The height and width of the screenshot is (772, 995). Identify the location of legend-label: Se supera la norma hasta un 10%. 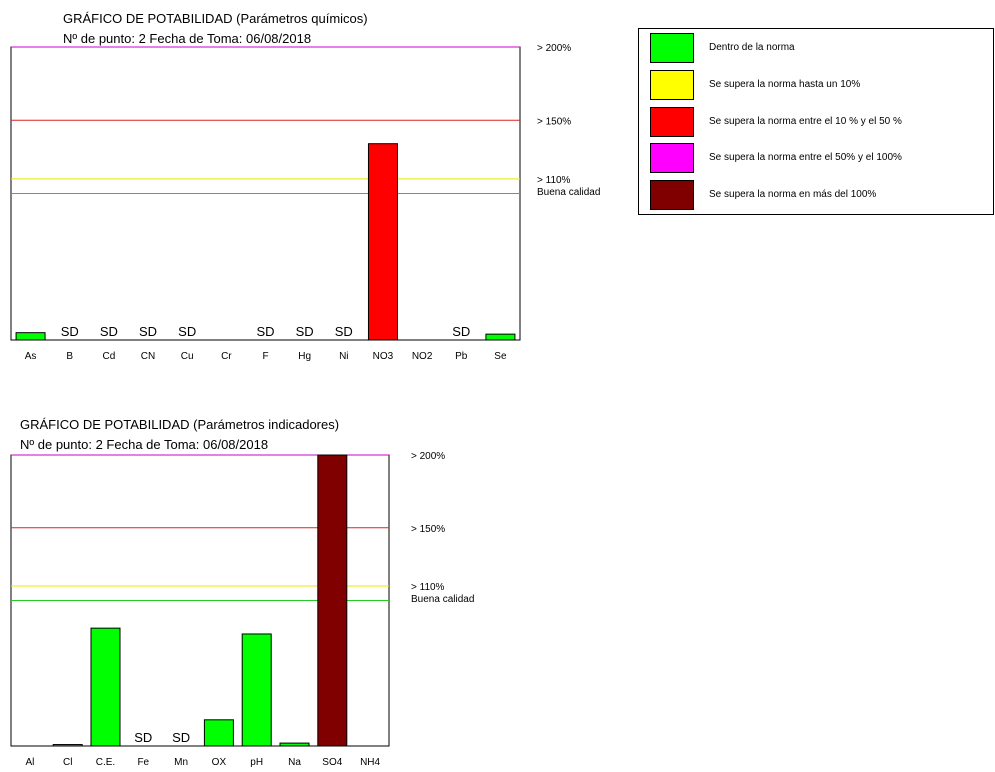
(785, 84).